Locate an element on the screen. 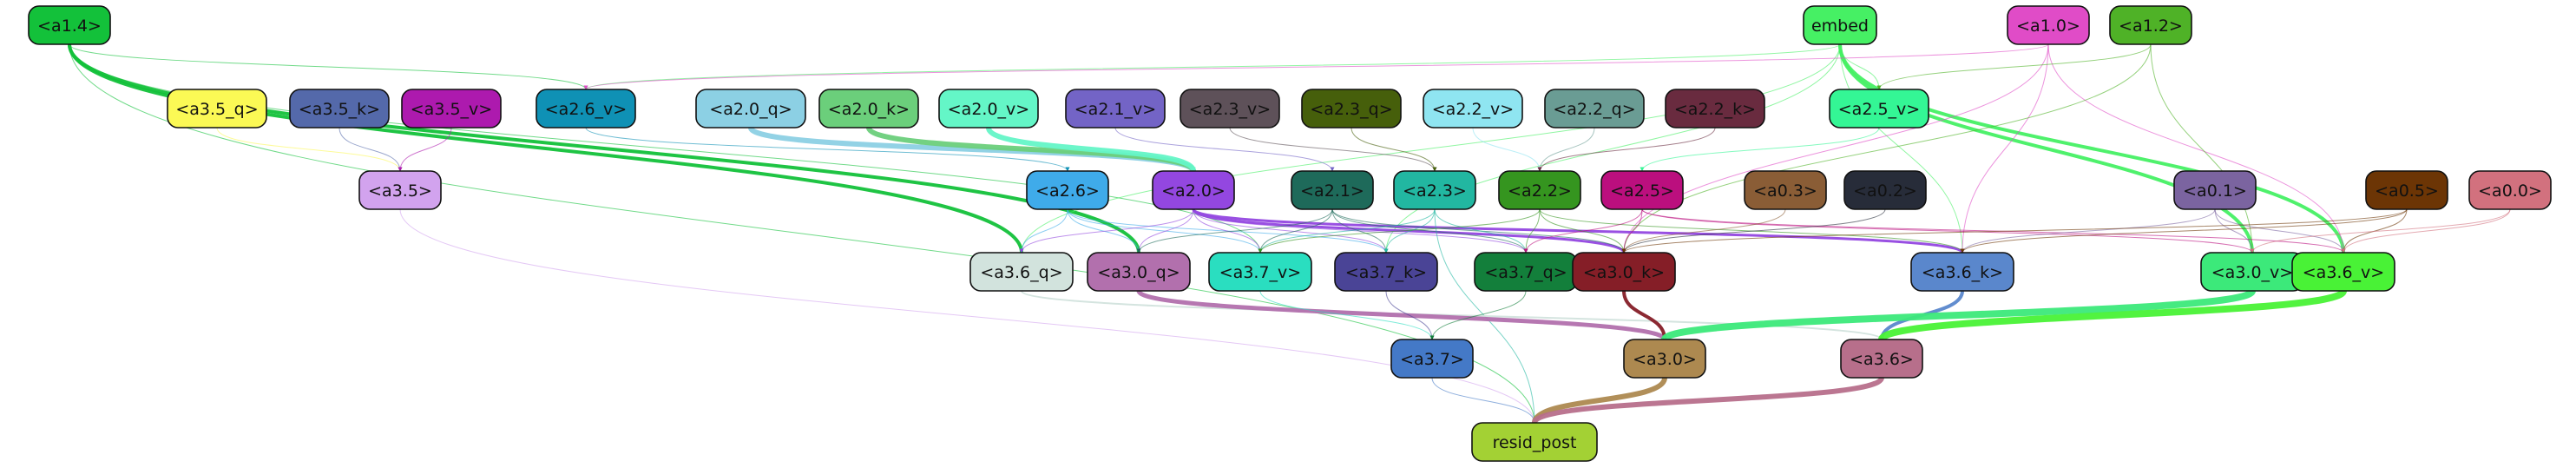  node-a3-7: <a3.7> is located at coordinates (1432, 359).